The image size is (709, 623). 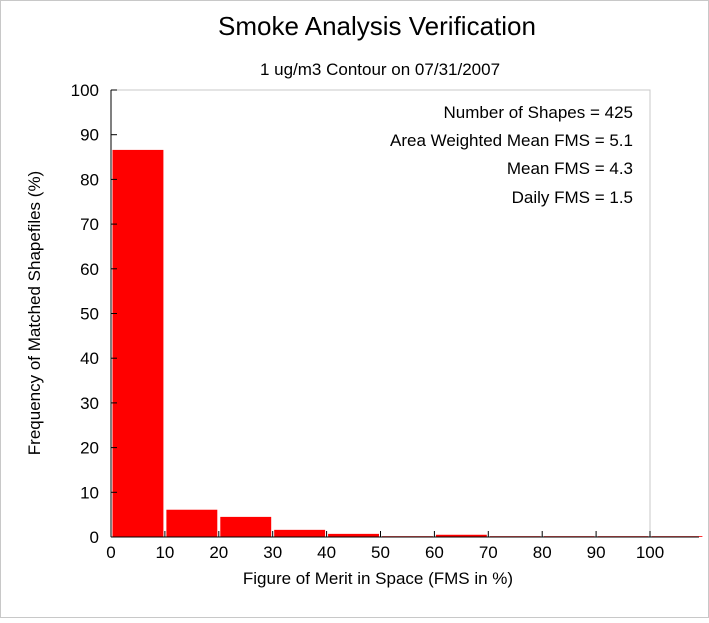 I want to click on y-tick-label: 90, so click(x=89, y=135).